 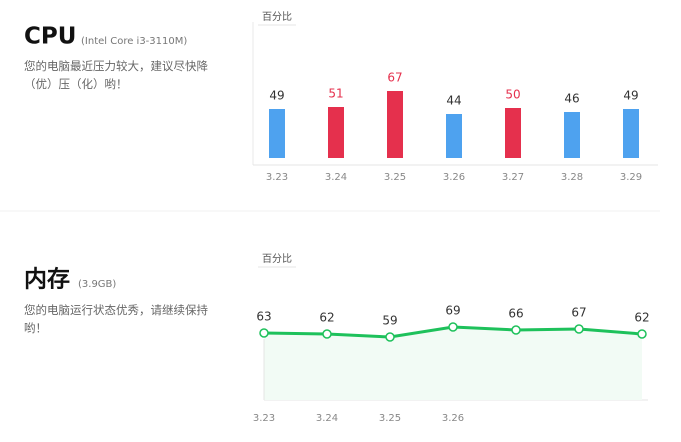 What do you see at coordinates (47, 279) in the screenshot?
I see `section-title: 内存` at bounding box center [47, 279].